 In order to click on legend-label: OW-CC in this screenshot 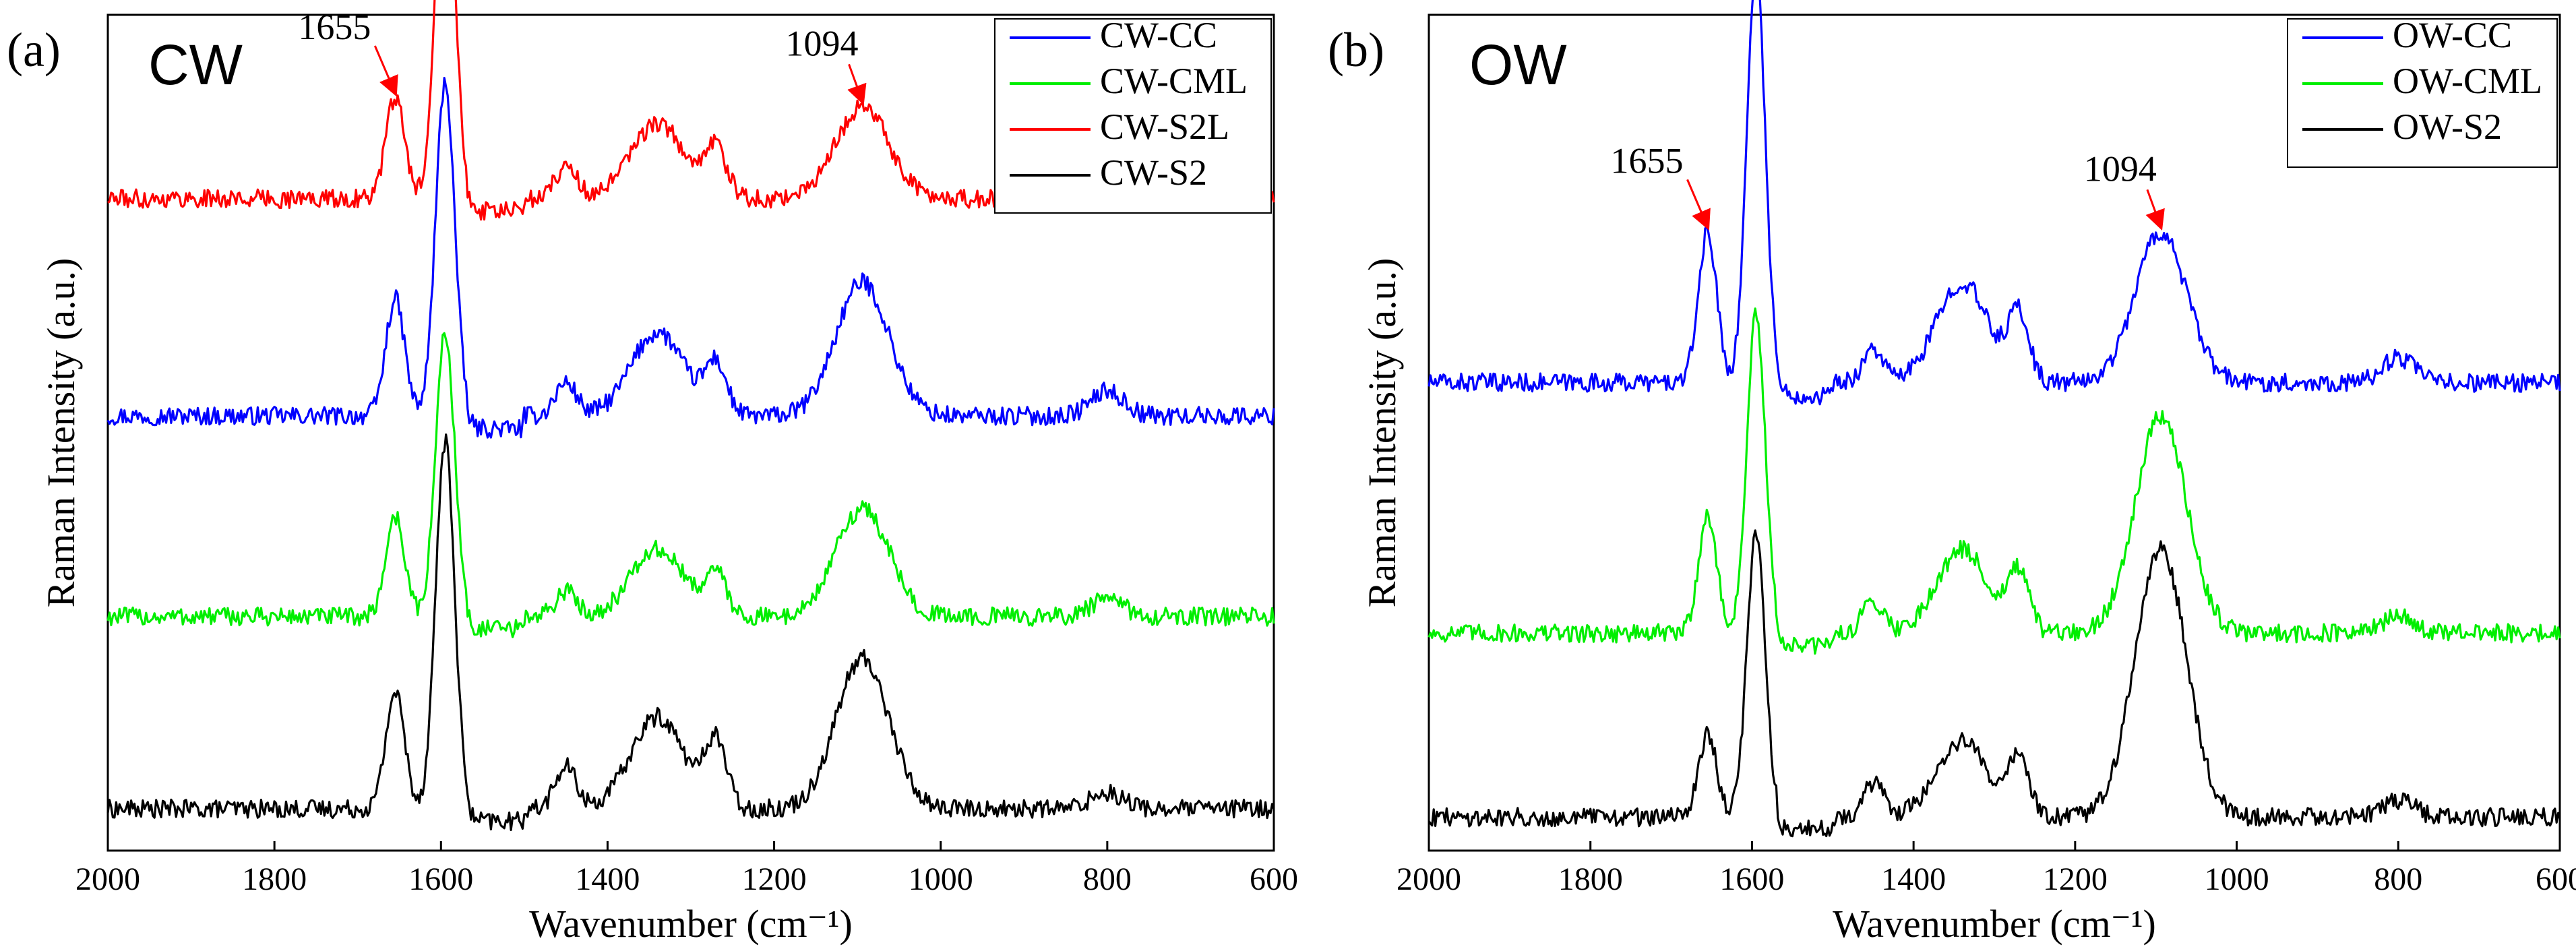, I will do `click(2453, 35)`.